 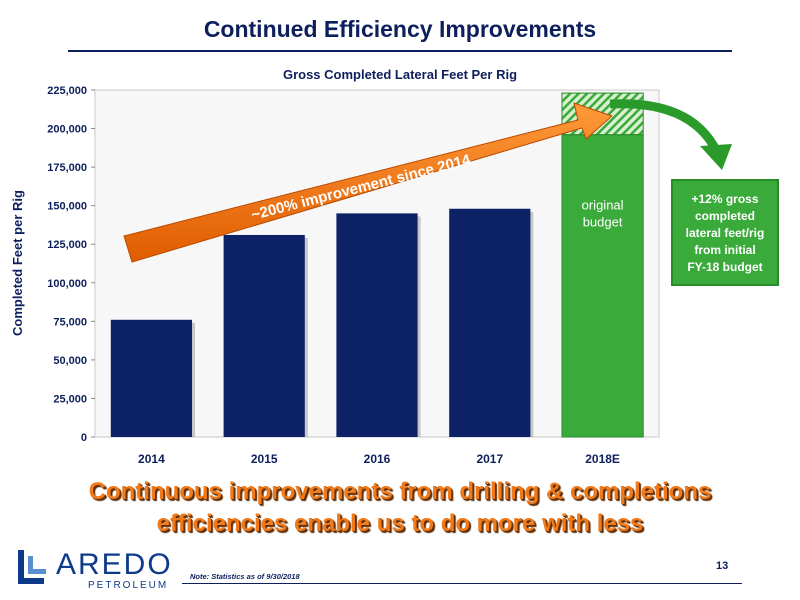 I want to click on callout-arrow, so click(x=670, y=134).